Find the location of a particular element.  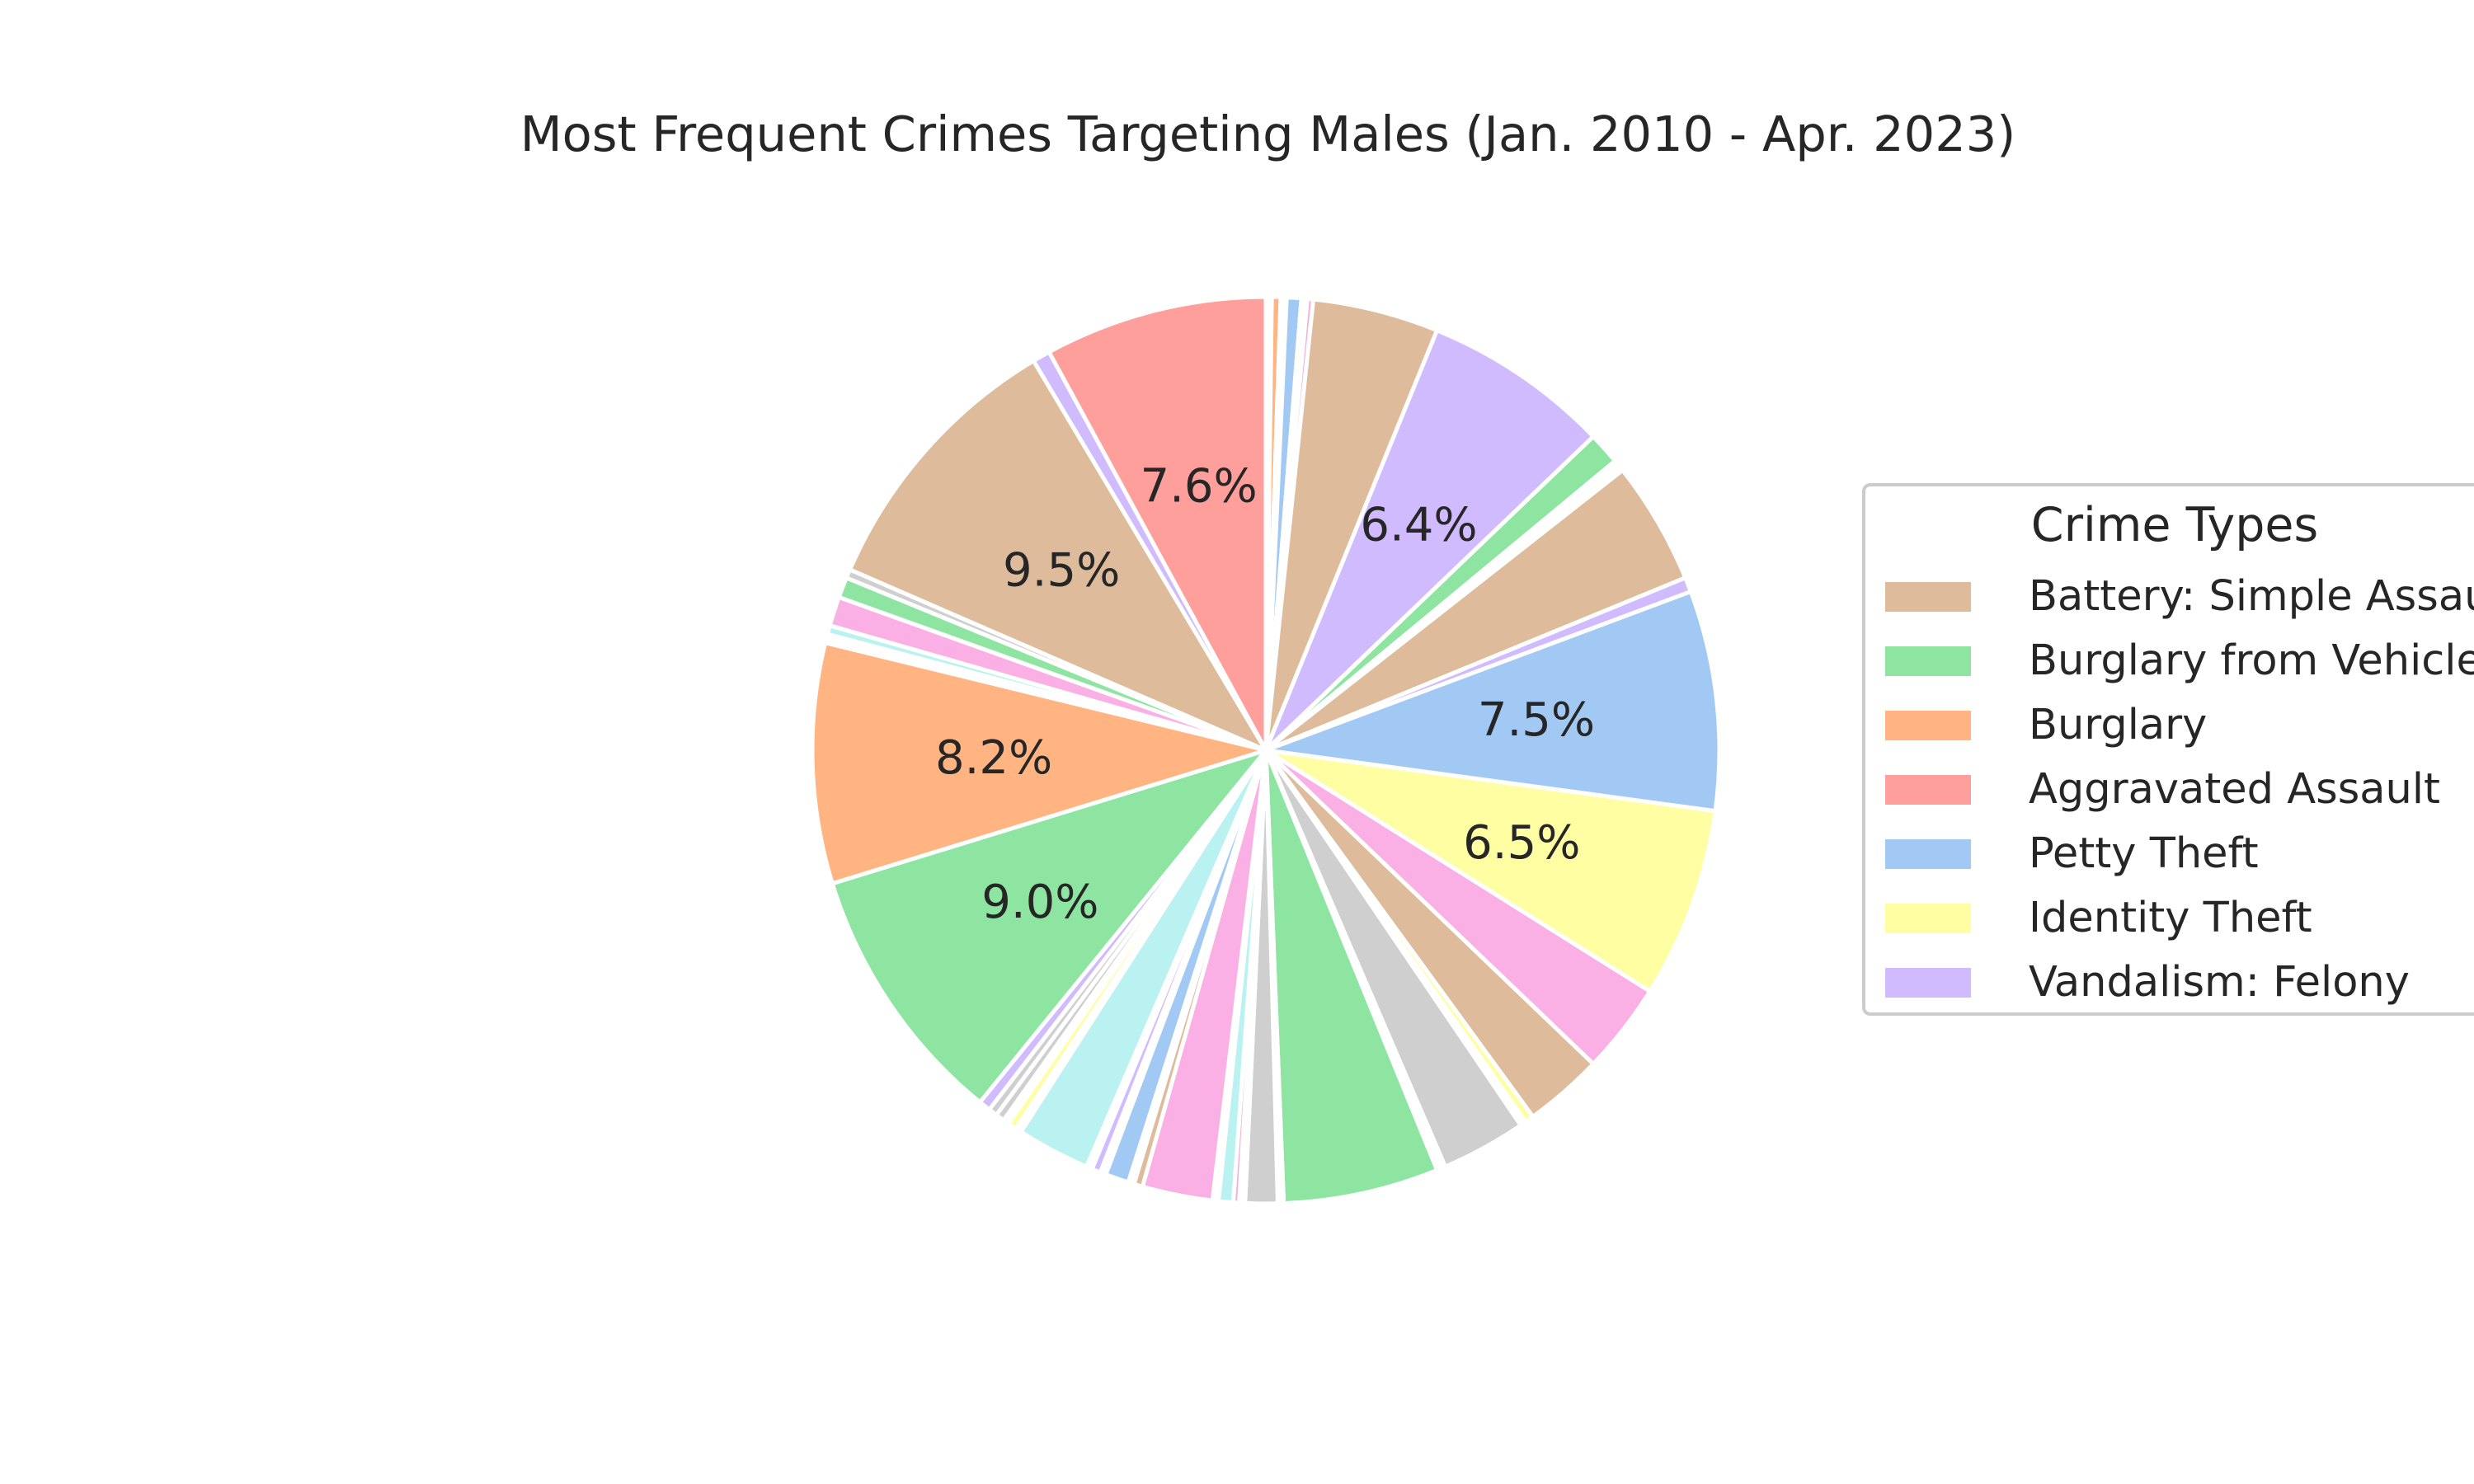

legend-title: Crime Types is located at coordinates (2174, 525).